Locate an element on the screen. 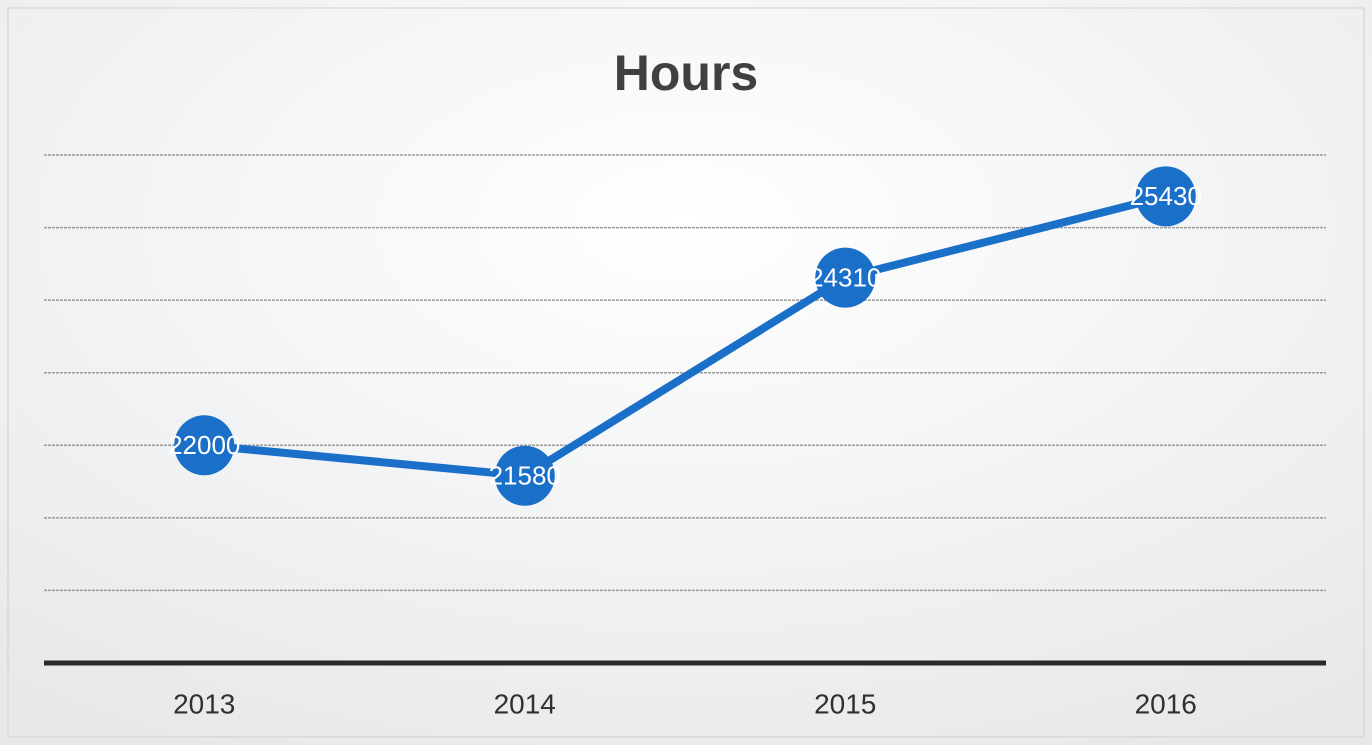  data-label: 25430 is located at coordinates (1166, 196).